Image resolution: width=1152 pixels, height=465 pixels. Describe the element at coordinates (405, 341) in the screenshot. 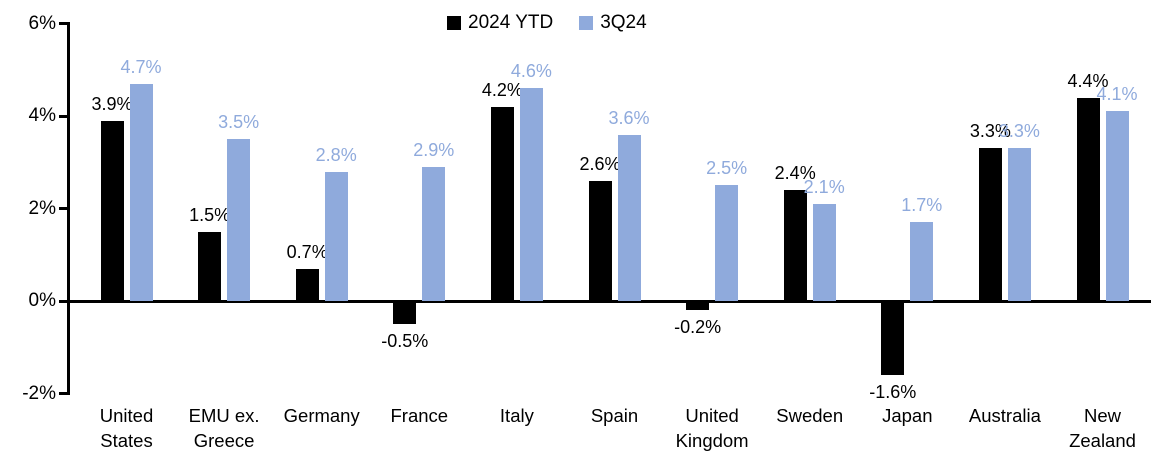

I see `value-label-2024-ytd-france: -0.5%` at that location.